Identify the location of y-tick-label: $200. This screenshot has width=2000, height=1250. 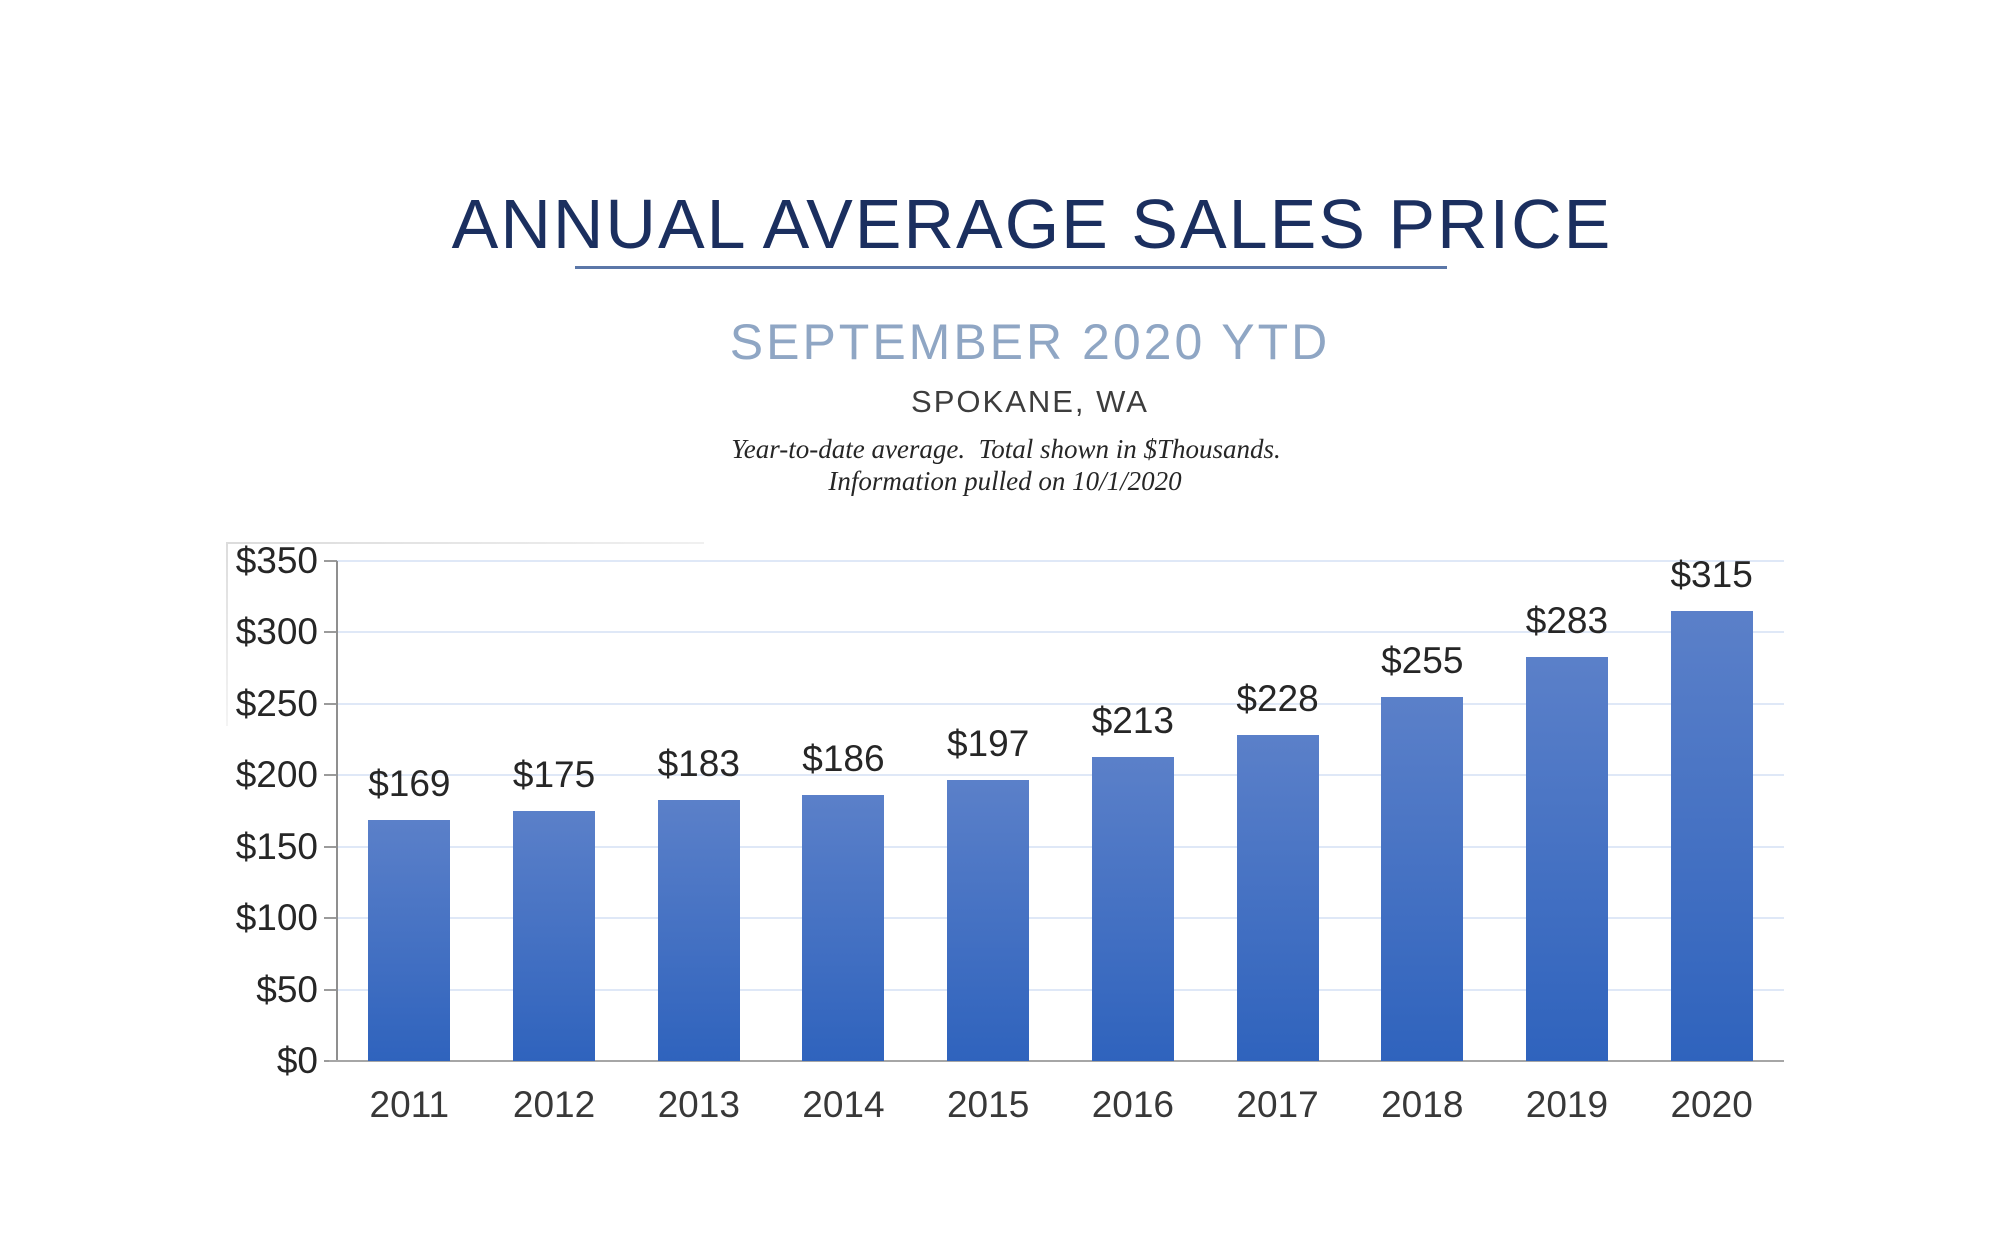
(276, 775).